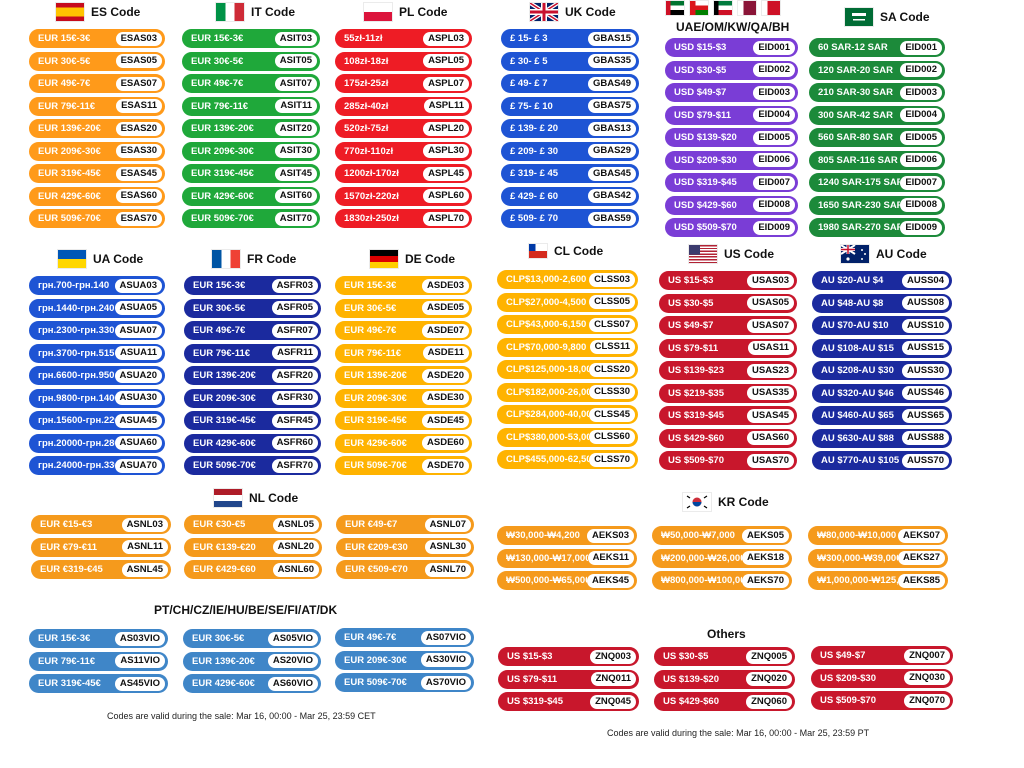 The image size is (1024, 768). What do you see at coordinates (770, 393) in the screenshot?
I see `coupon-code: USAS35` at bounding box center [770, 393].